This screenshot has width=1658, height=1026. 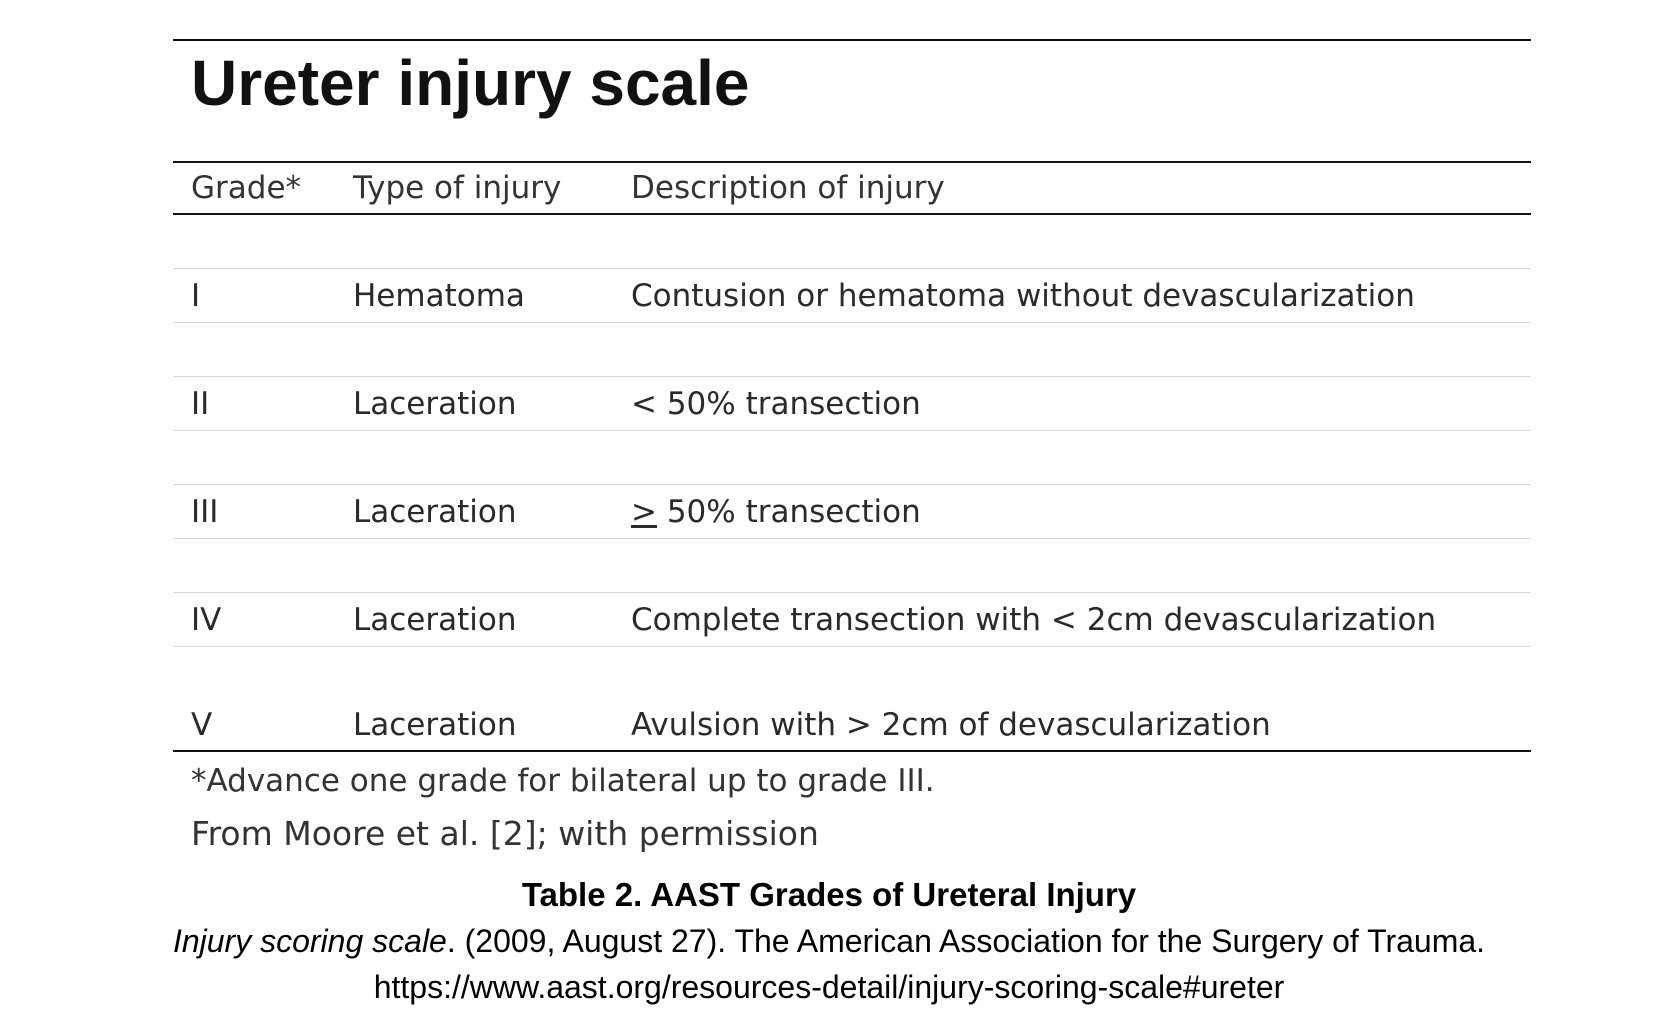 What do you see at coordinates (1072, 511) in the screenshot?
I see `description-cell: > 50% transection` at bounding box center [1072, 511].